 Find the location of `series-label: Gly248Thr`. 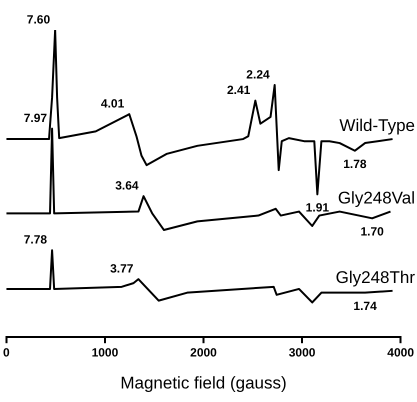

series-label: Gly248Thr is located at coordinates (376, 277).